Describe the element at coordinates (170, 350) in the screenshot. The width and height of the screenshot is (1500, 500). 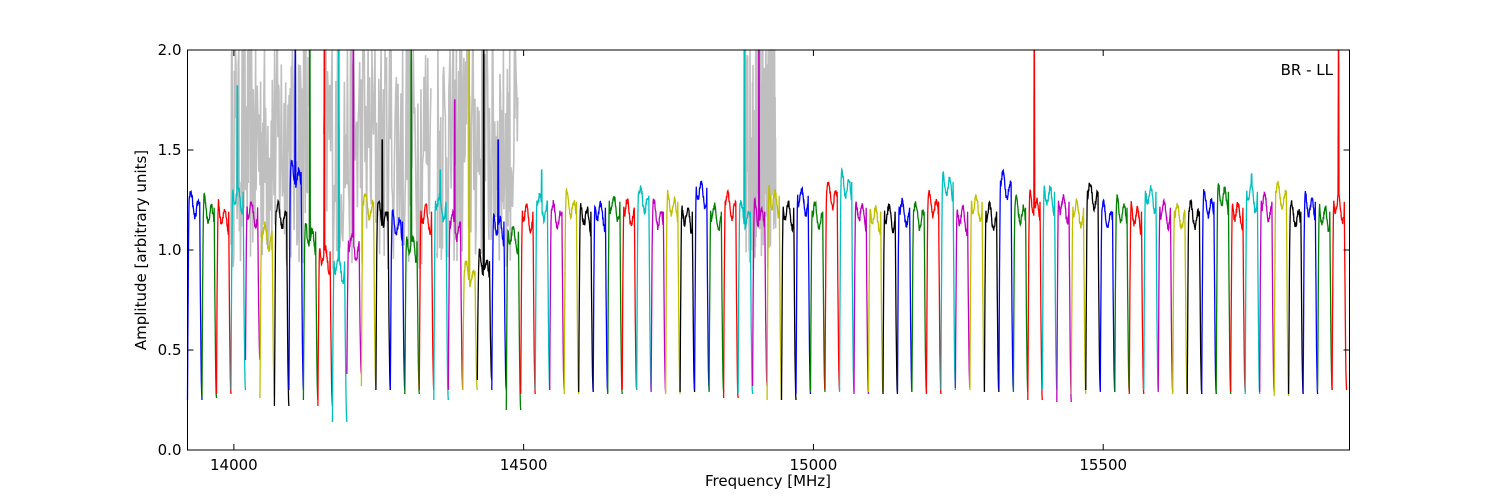
I see `y-tick-label-1: 0.5` at that location.